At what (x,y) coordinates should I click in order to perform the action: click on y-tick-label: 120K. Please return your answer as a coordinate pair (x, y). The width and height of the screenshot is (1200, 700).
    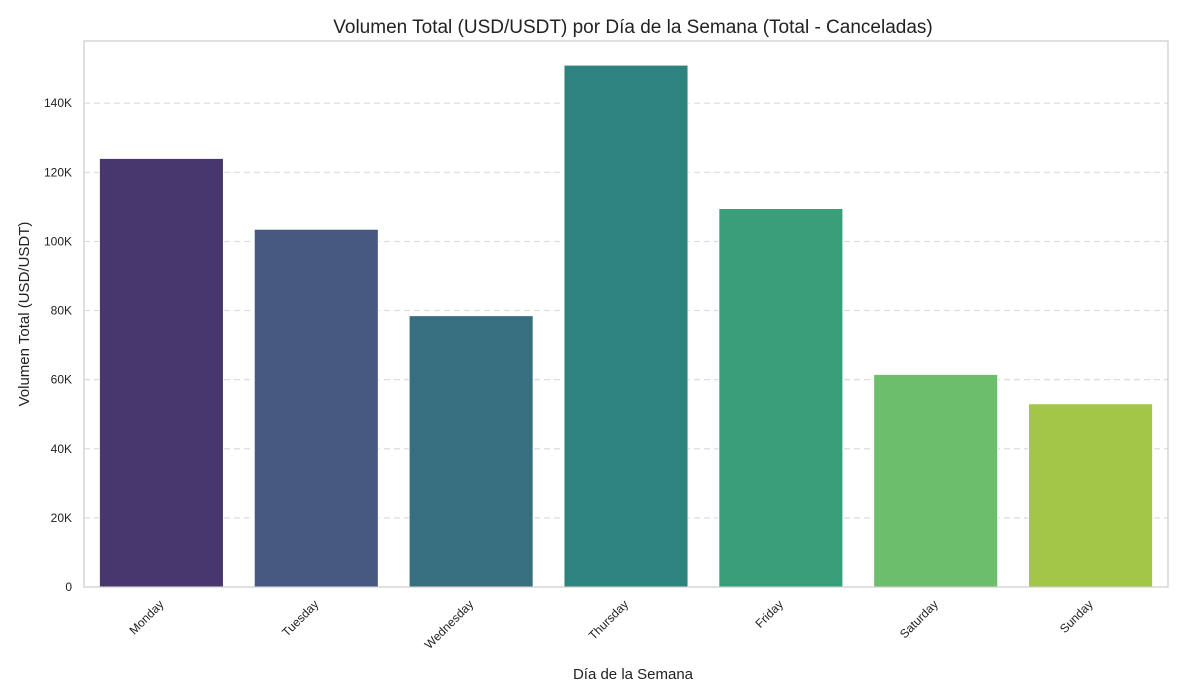
    Looking at the image, I should click on (58, 172).